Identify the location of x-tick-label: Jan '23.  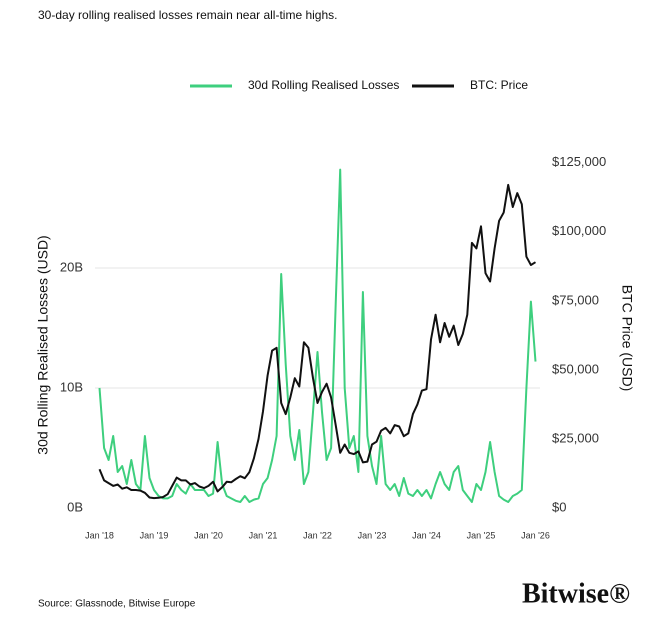
(372, 535).